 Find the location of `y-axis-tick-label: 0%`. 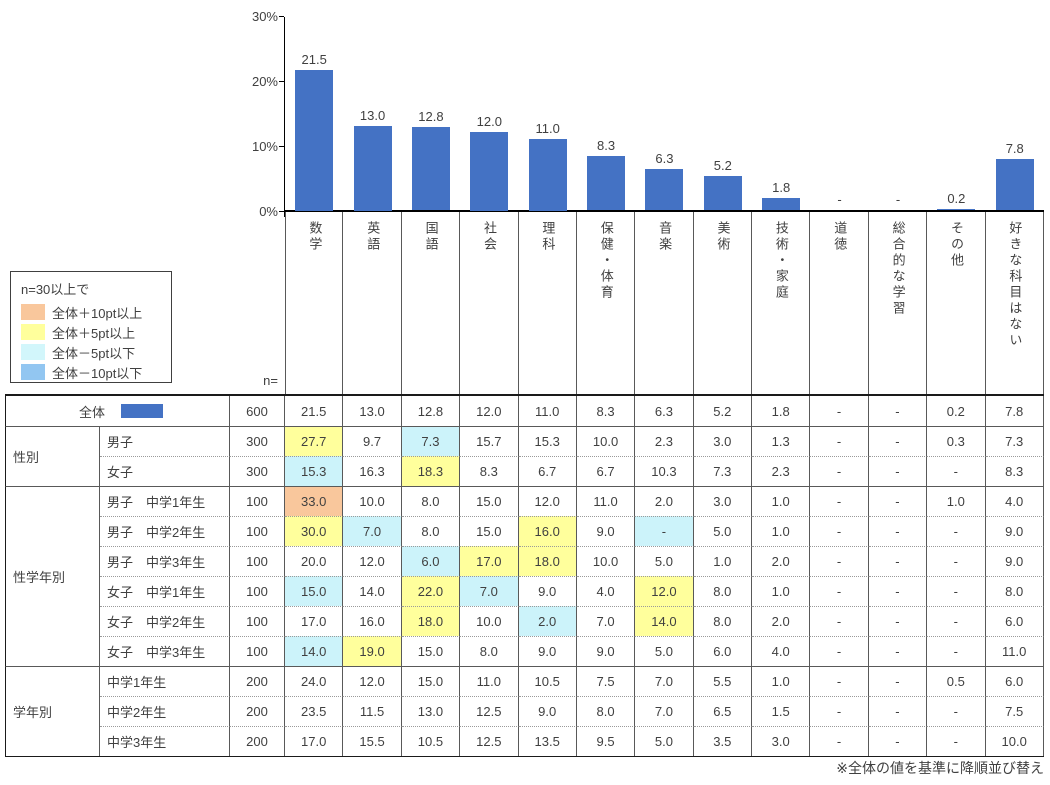

y-axis-tick-label: 0% is located at coordinates (268, 211).